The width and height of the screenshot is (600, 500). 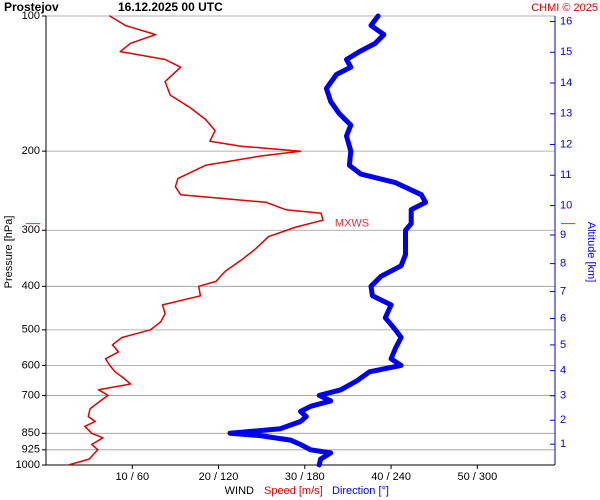 What do you see at coordinates (591, 252) in the screenshot?
I see `y2-axis-label: Altitude [km]` at bounding box center [591, 252].